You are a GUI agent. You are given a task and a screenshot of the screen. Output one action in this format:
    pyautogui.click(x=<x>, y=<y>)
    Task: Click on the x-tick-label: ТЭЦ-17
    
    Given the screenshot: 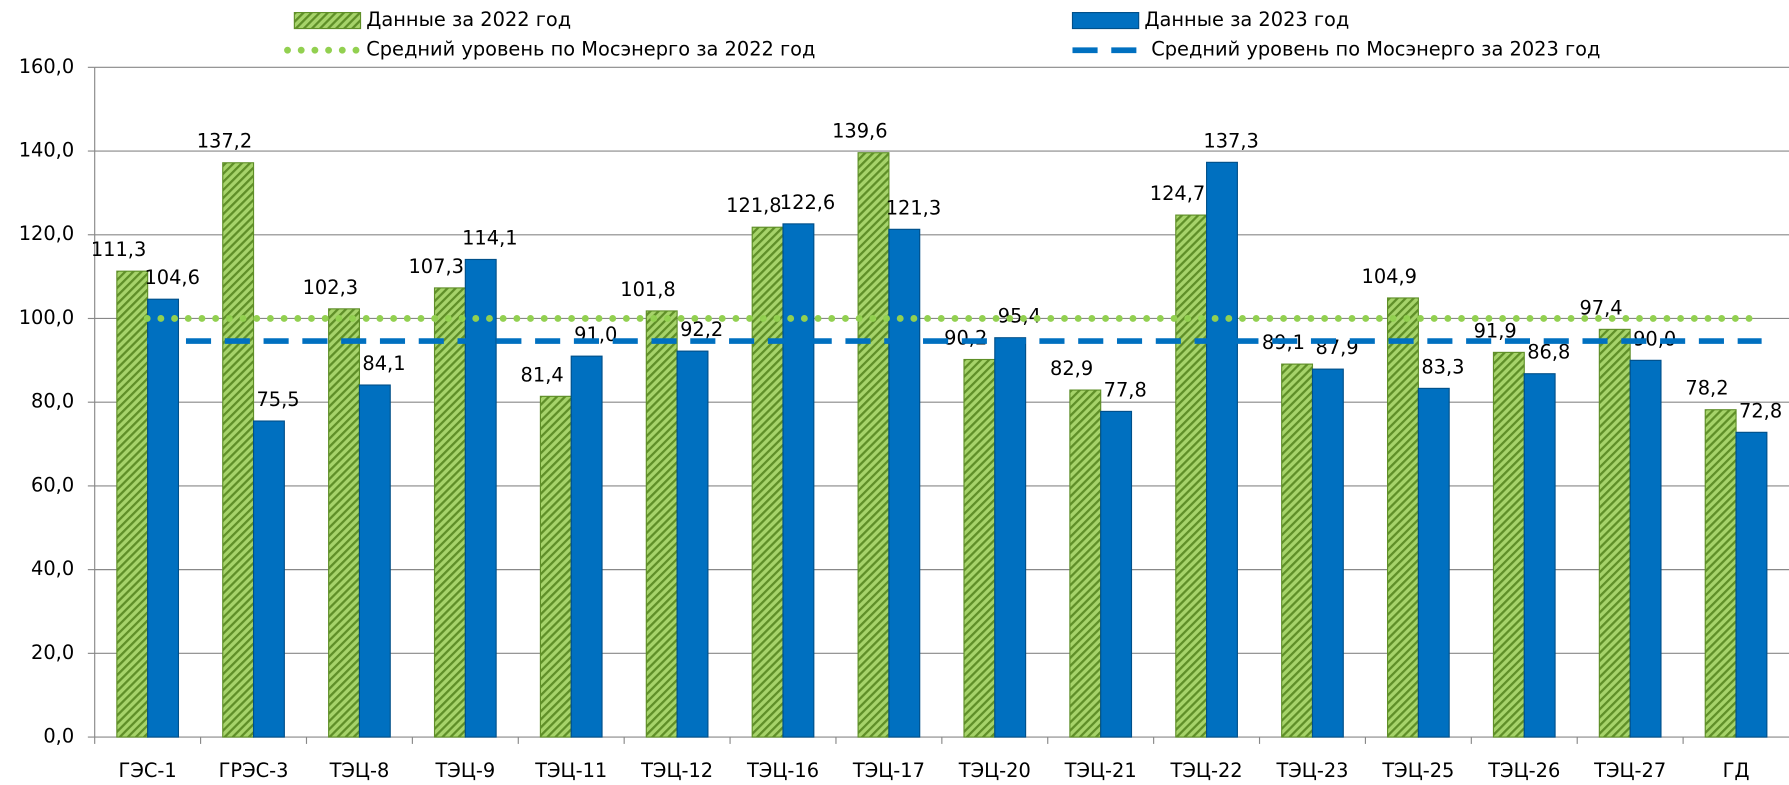 What is the action you would take?
    pyautogui.click(x=888, y=770)
    